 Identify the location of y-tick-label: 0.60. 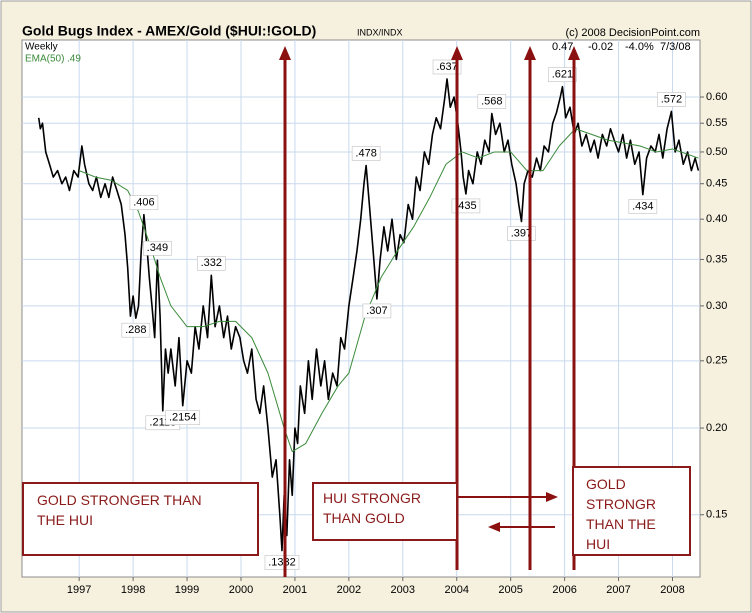
(716, 97).